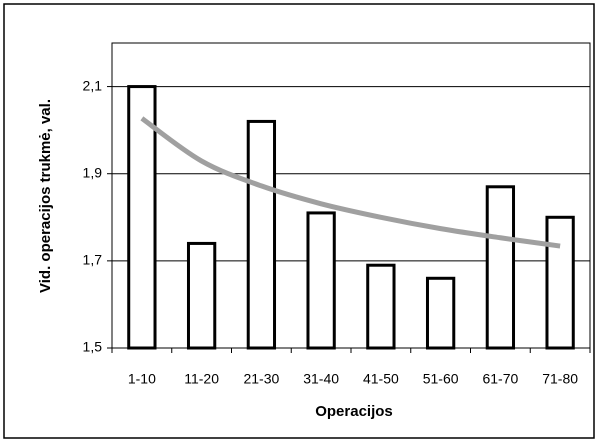  What do you see at coordinates (441, 379) in the screenshot?
I see `x-tick-label: 51-60` at bounding box center [441, 379].